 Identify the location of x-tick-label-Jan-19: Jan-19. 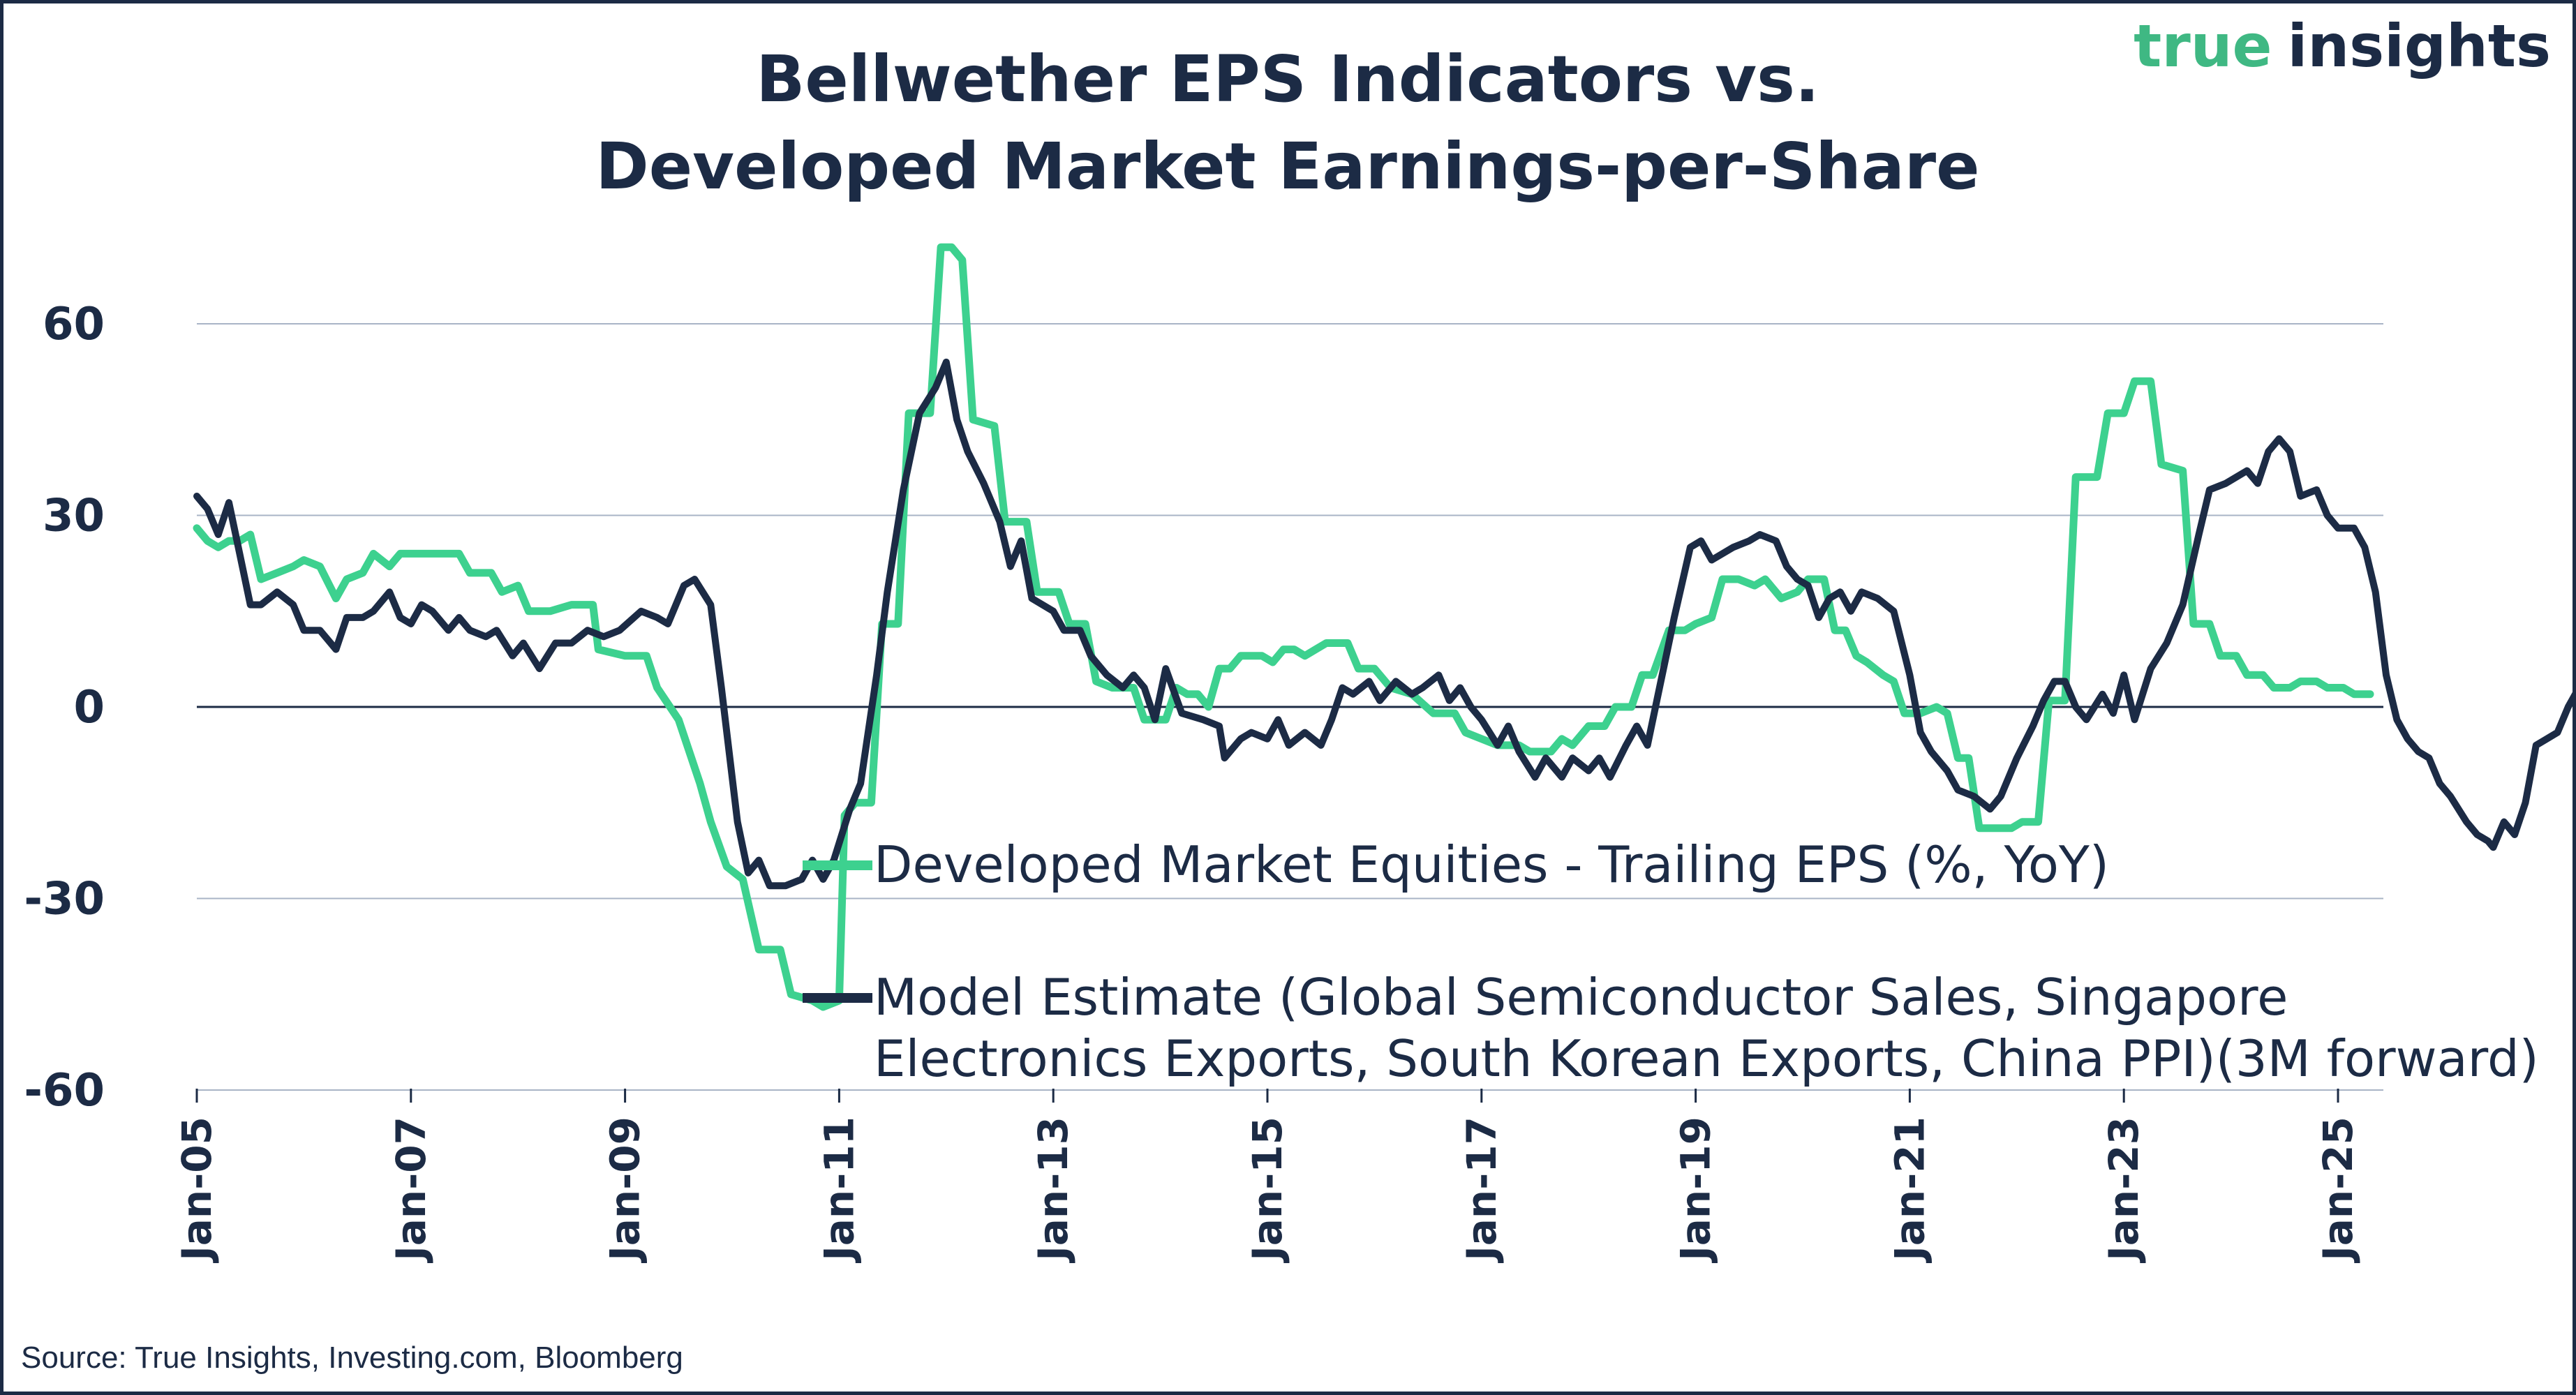
(1696, 1190).